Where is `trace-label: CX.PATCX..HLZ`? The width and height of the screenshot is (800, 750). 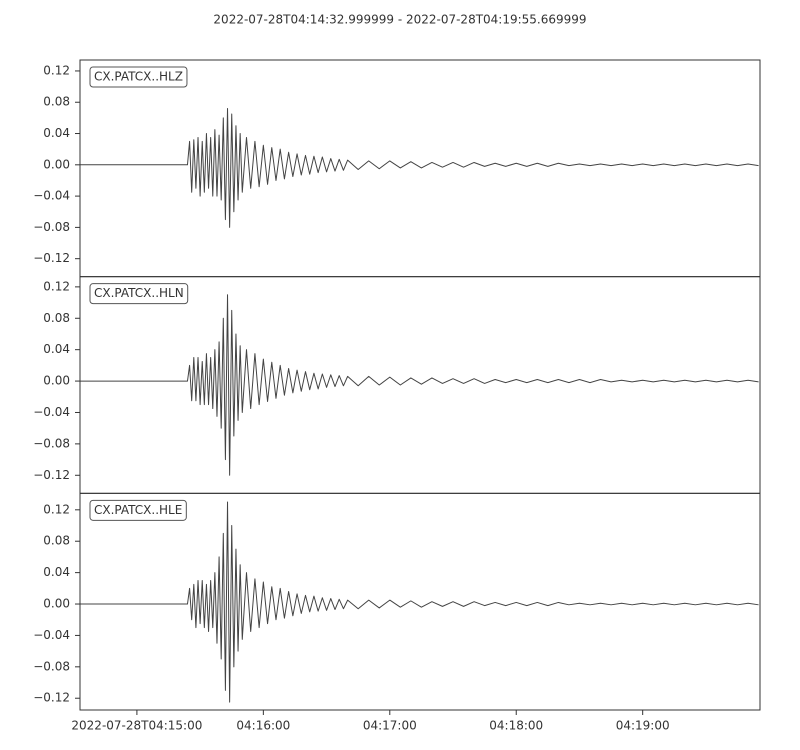 trace-label: CX.PATCX..HLZ is located at coordinates (138, 77).